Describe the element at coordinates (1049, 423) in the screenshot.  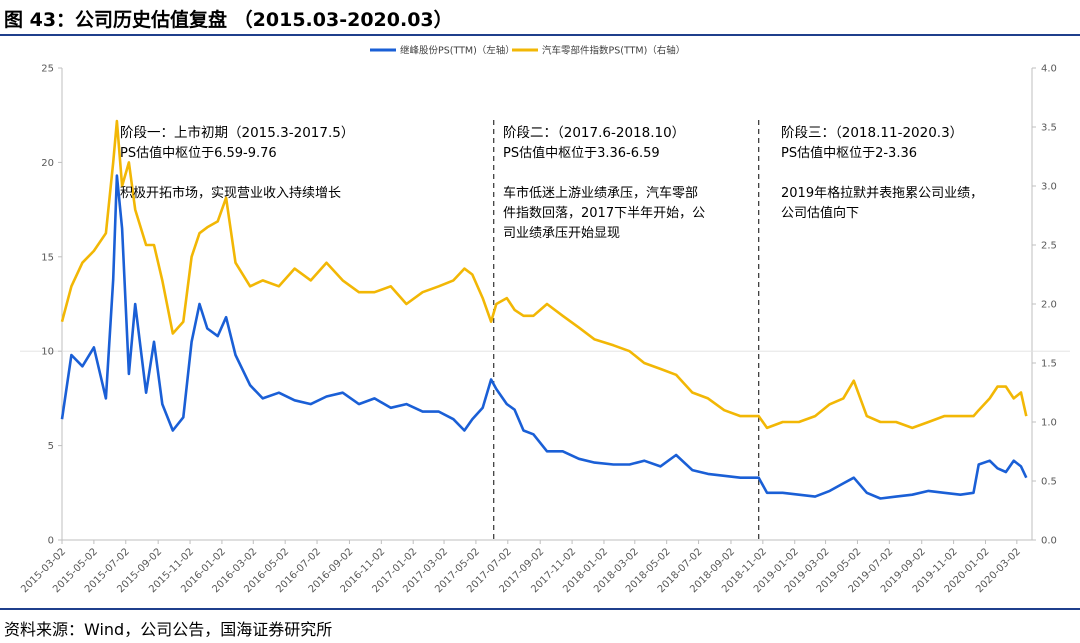
I see `y-right-tick-label: 1.0` at that location.